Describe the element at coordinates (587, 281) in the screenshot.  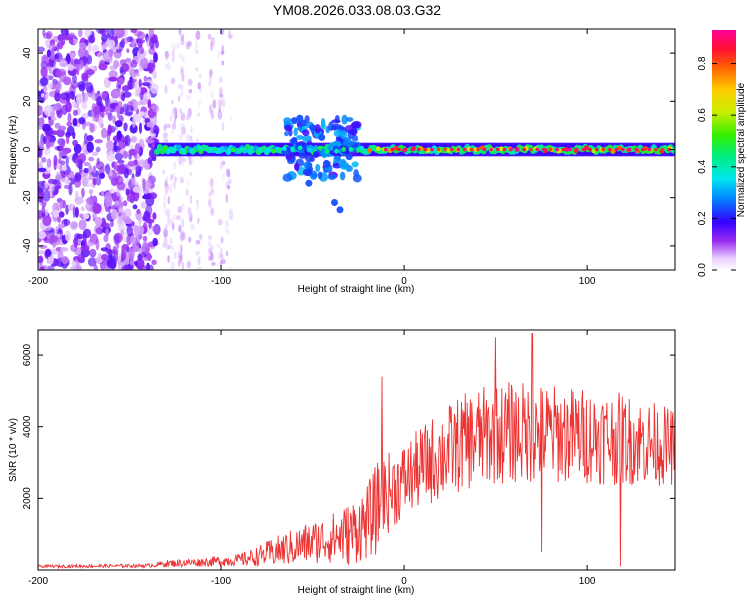
I see `spectrogram-xtick-label-3: 100` at that location.